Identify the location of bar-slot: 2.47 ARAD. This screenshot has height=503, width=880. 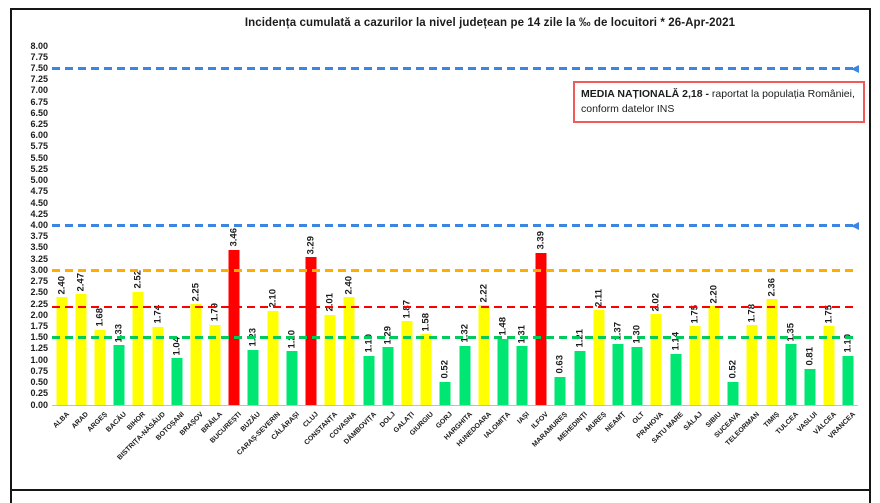
(80, 238).